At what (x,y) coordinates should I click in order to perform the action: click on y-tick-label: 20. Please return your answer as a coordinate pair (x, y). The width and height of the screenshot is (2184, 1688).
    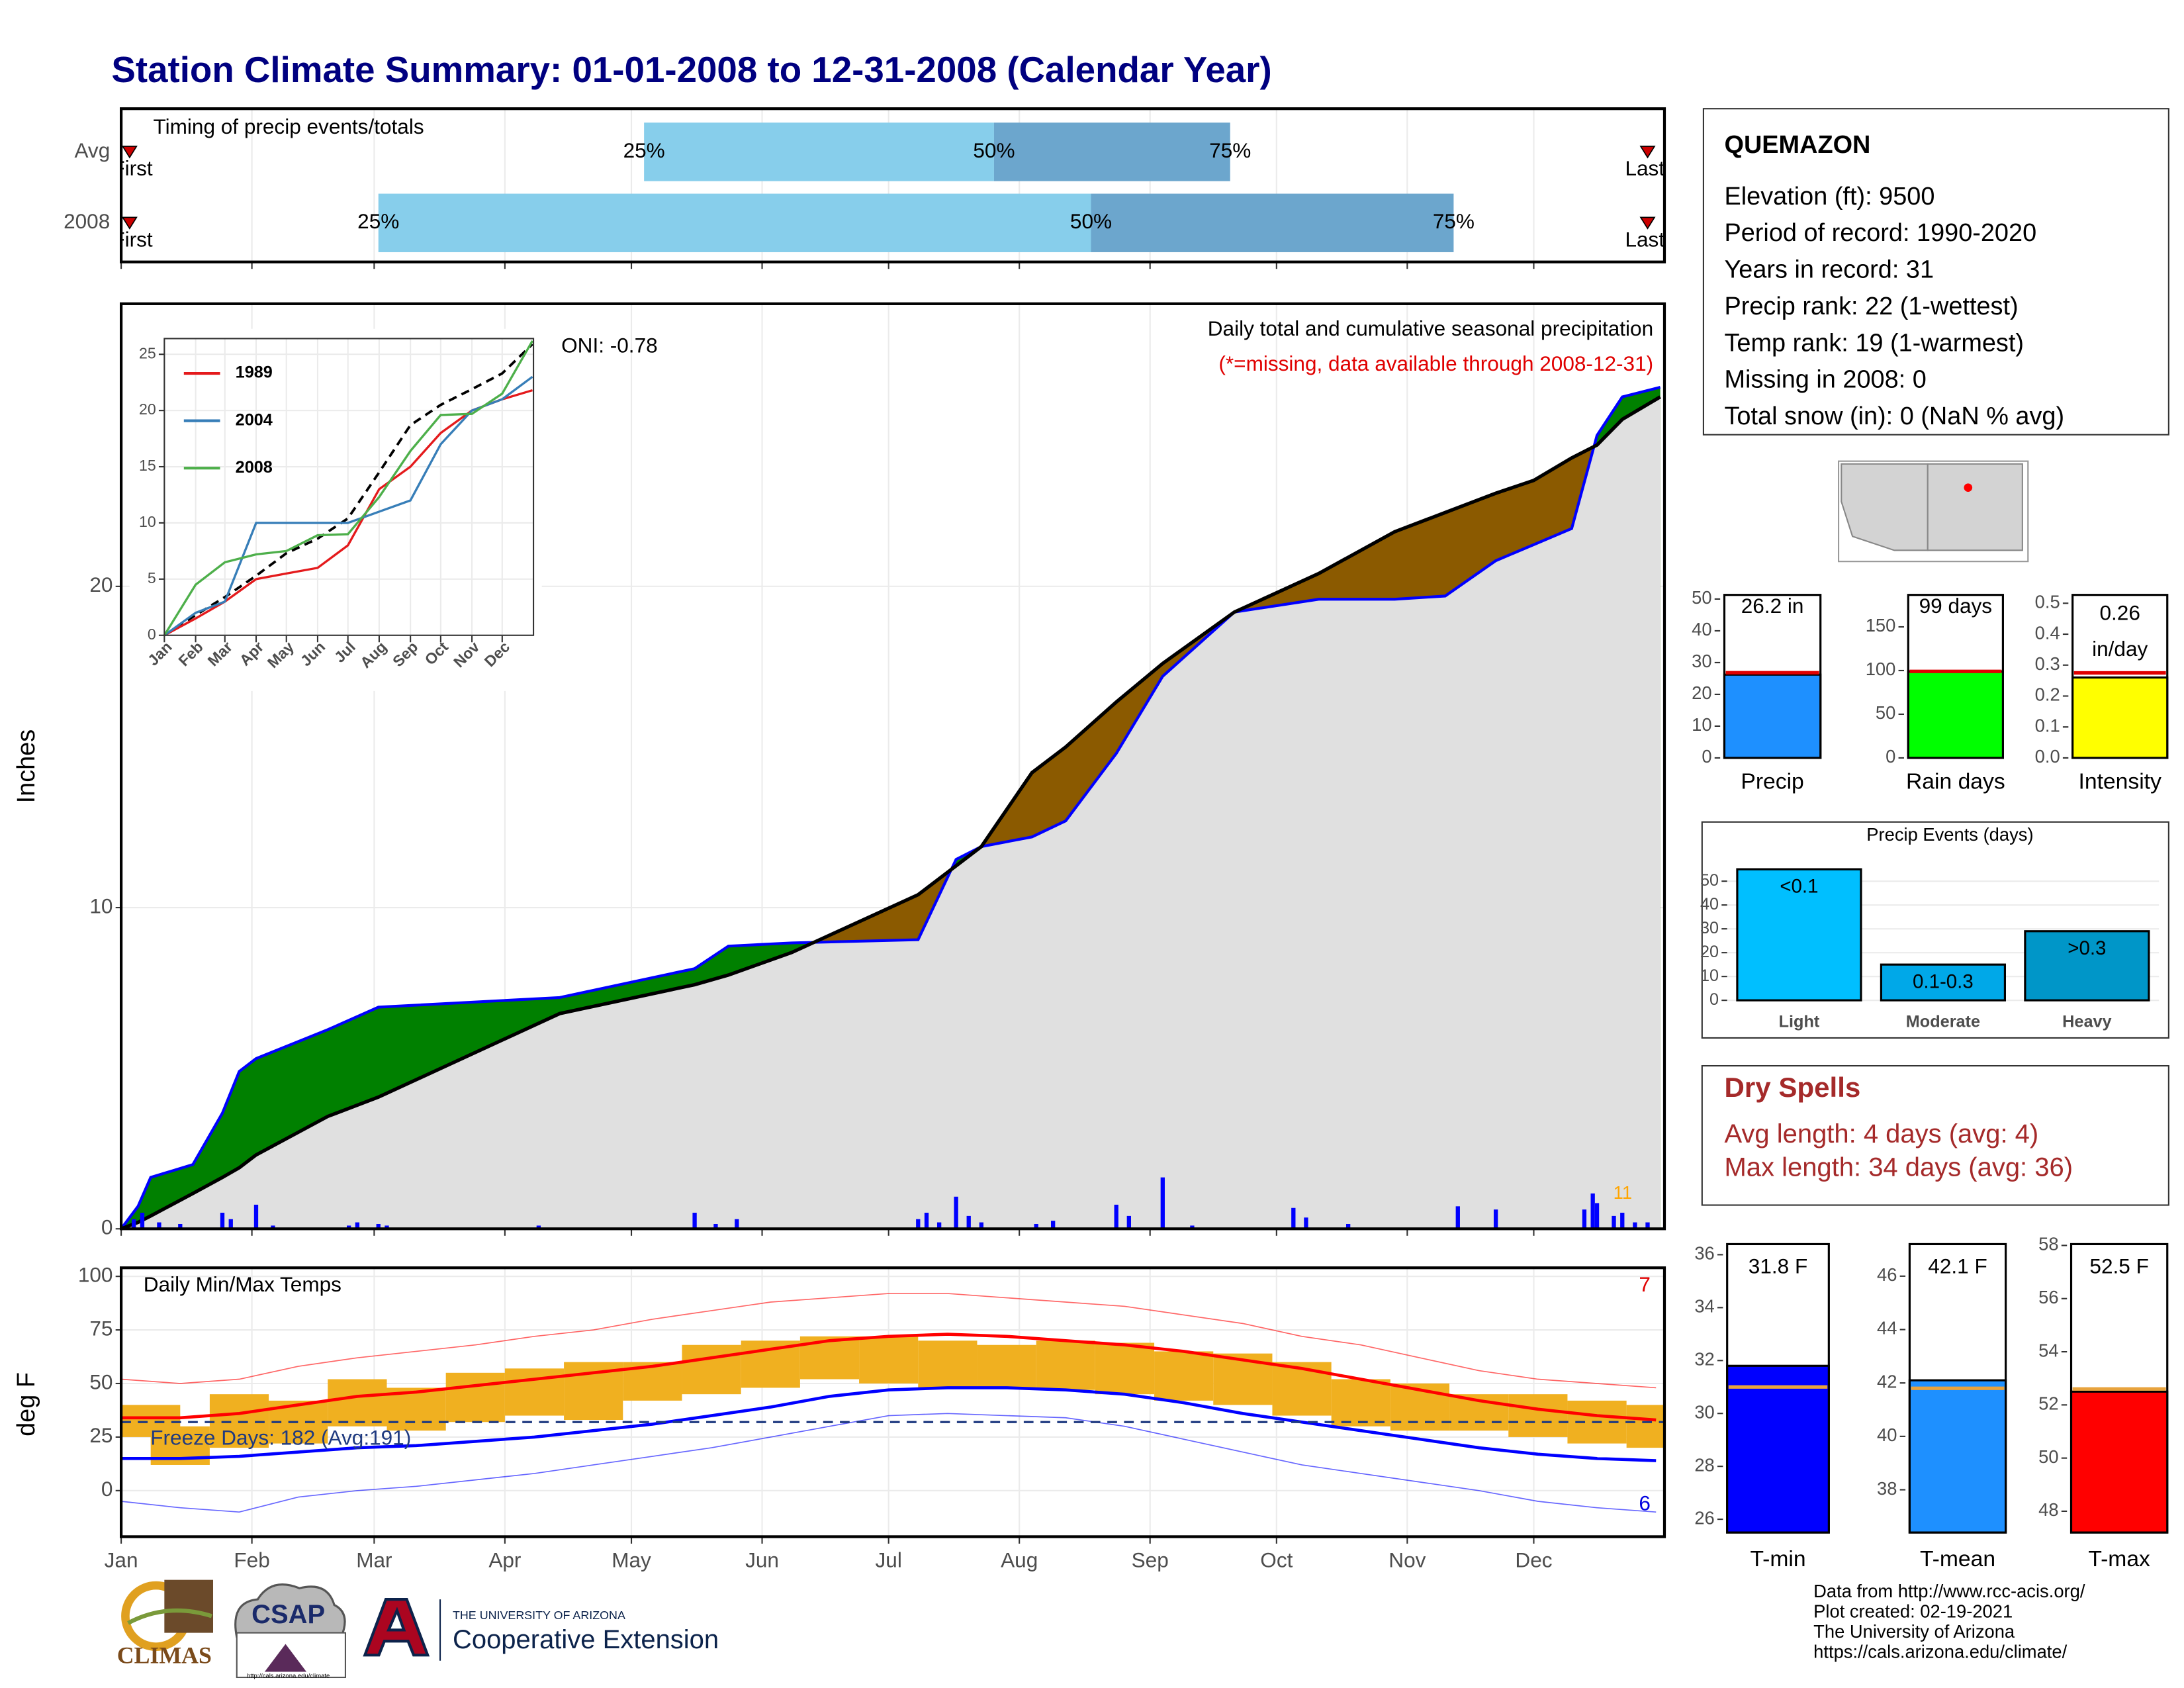
    Looking at the image, I should click on (1709, 952).